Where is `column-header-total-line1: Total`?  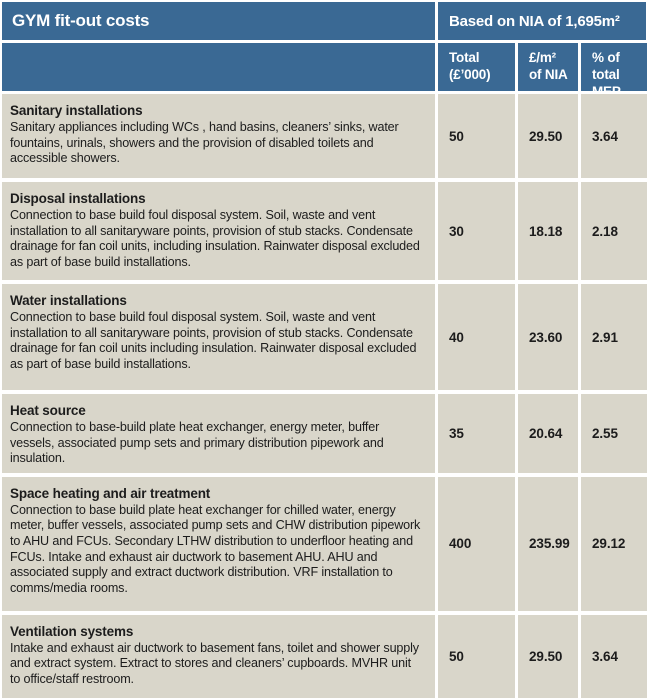 column-header-total-line1: Total is located at coordinates (464, 57).